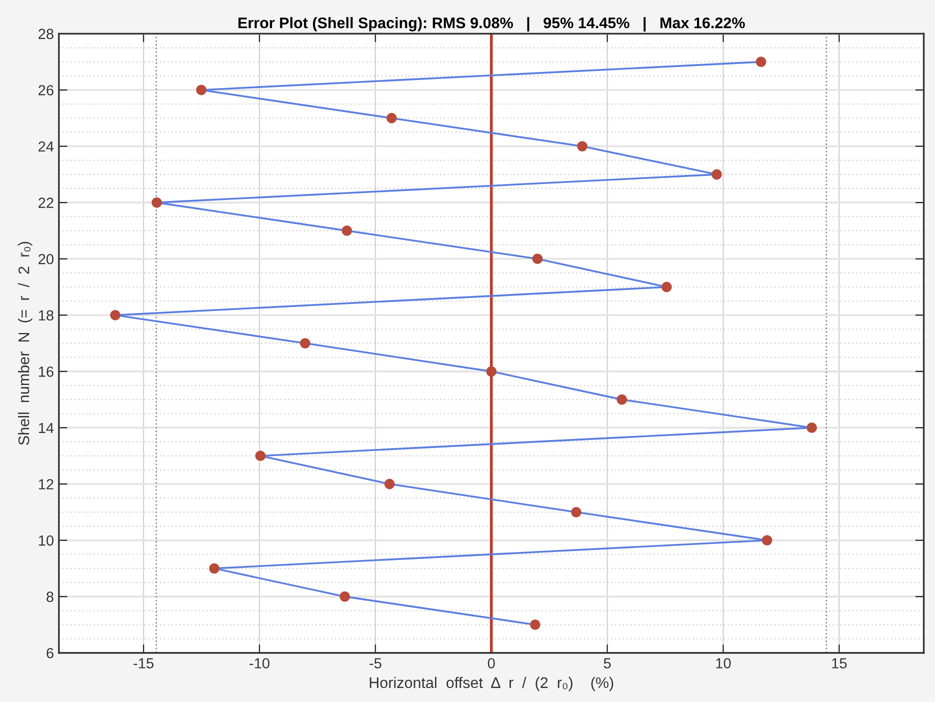 The image size is (935, 702). I want to click on y-tick-label: 24, so click(46, 146).